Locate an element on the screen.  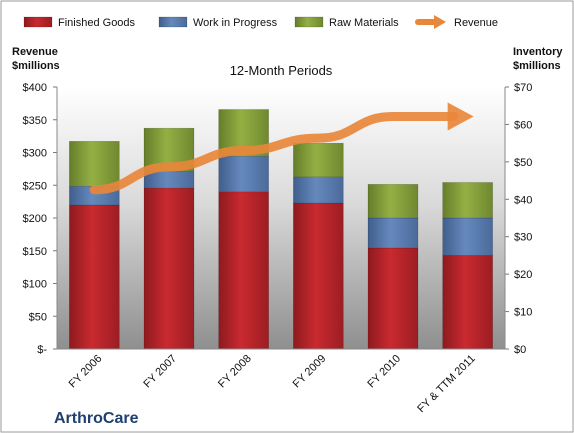
right-tick-label: $70 is located at coordinates (523, 88).